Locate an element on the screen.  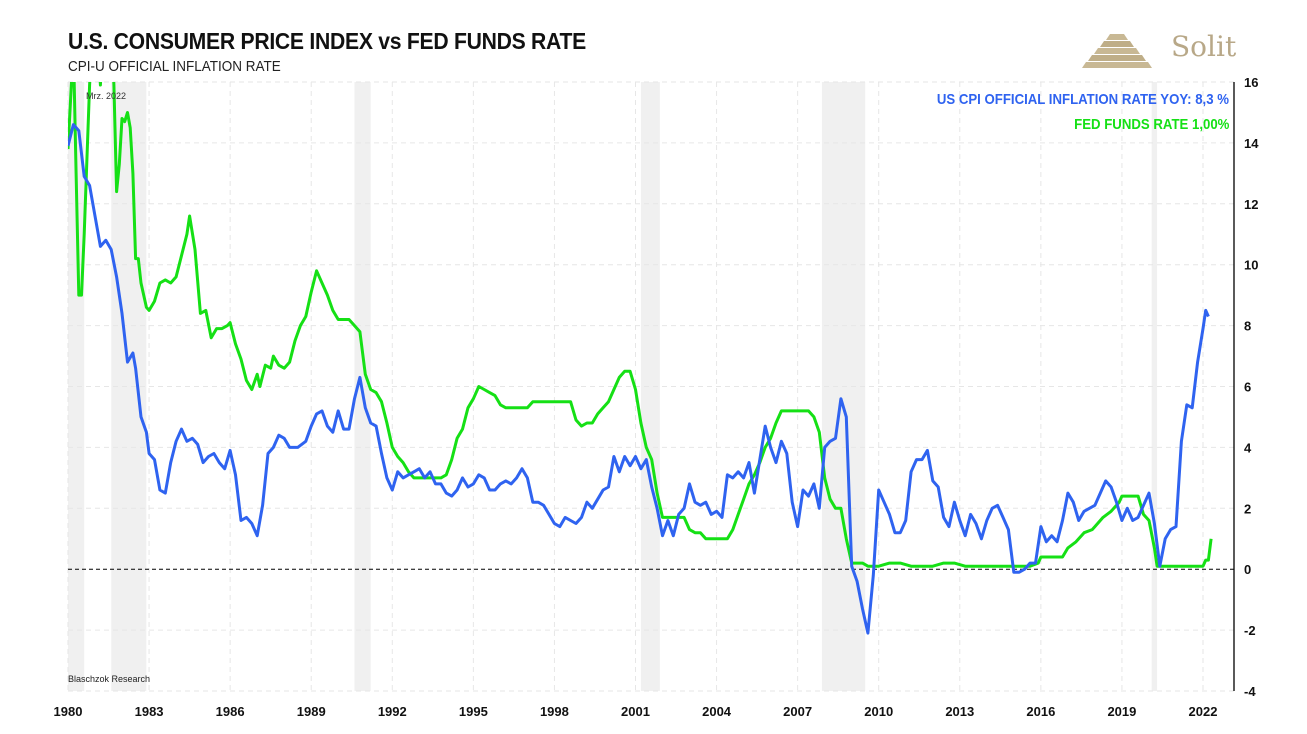
x-tick-label: 2004 is located at coordinates (717, 711).